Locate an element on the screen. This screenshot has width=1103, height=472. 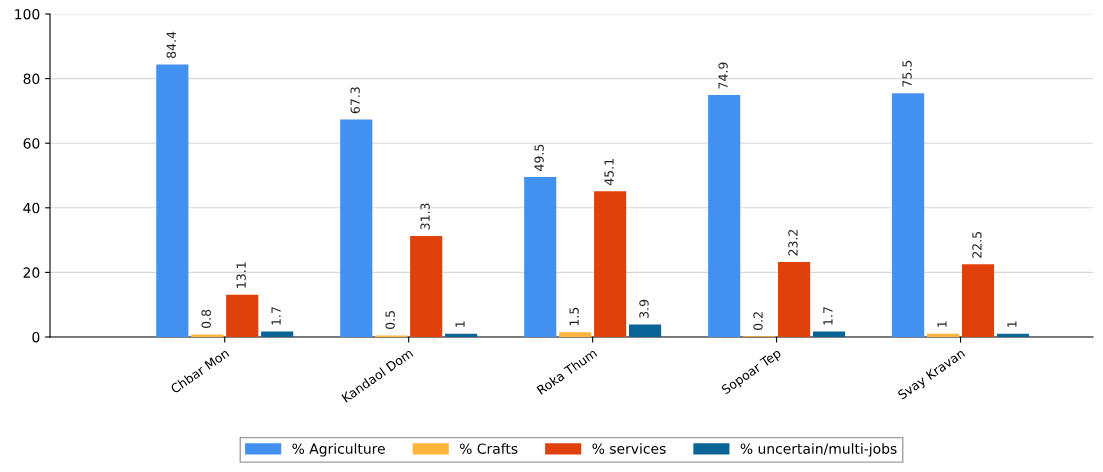
data-label: 0.2 is located at coordinates (758, 321).